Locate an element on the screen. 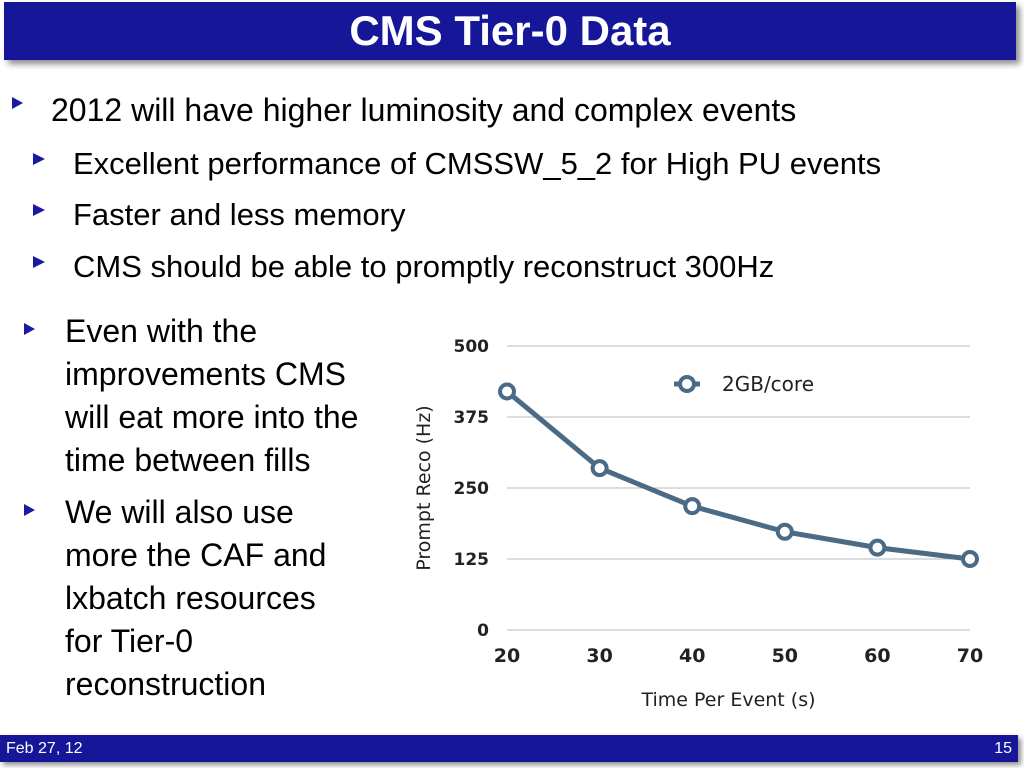 This screenshot has width=1024, height=768. title-bar: CMS Tier-0 Data is located at coordinates (510, 31).